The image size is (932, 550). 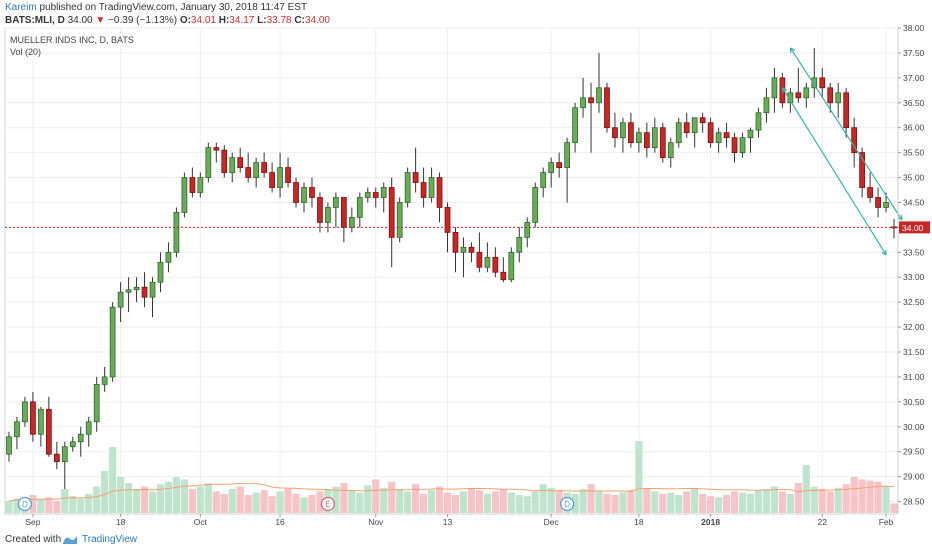 What do you see at coordinates (110, 539) in the screenshot?
I see `footer-brand-link: TradingView` at bounding box center [110, 539].